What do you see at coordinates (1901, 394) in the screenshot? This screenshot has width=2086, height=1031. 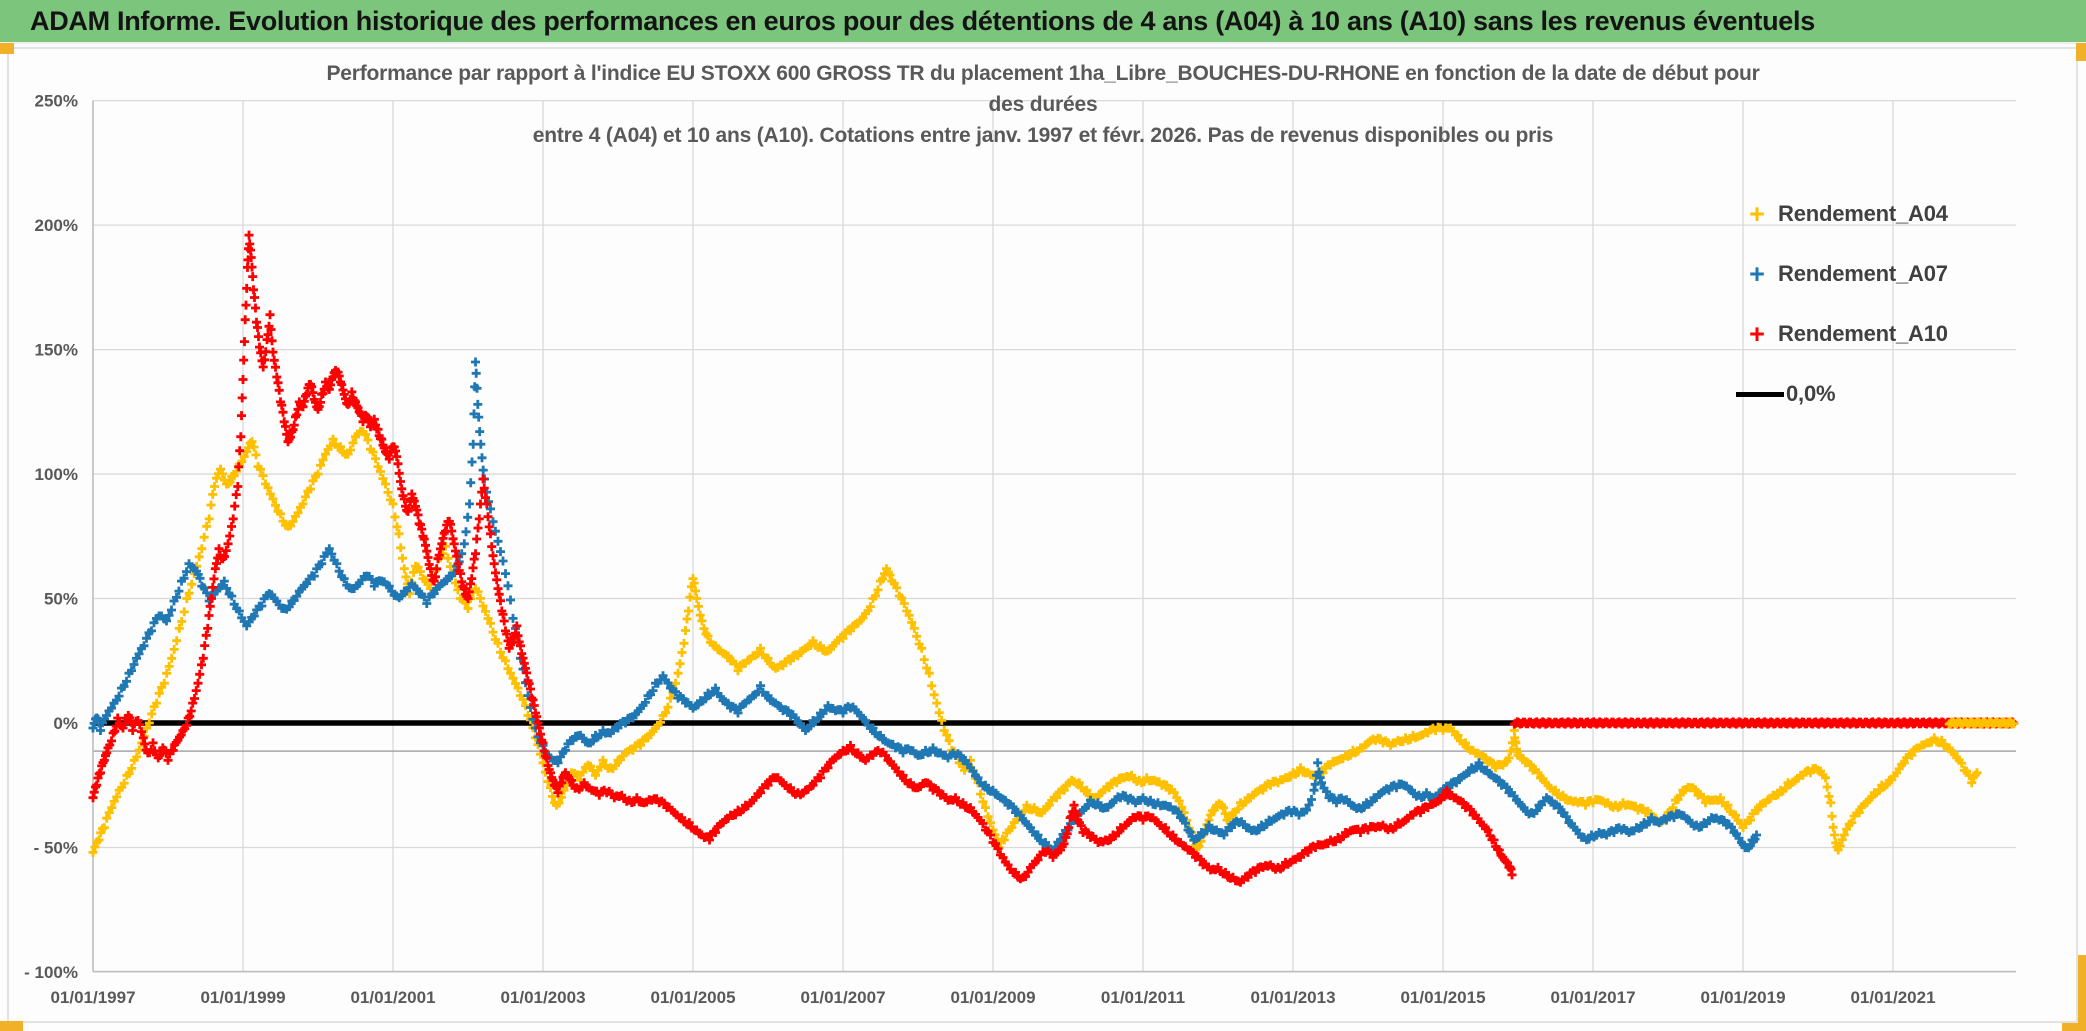 I see `legend-item-zero-line: 0,0%` at bounding box center [1901, 394].